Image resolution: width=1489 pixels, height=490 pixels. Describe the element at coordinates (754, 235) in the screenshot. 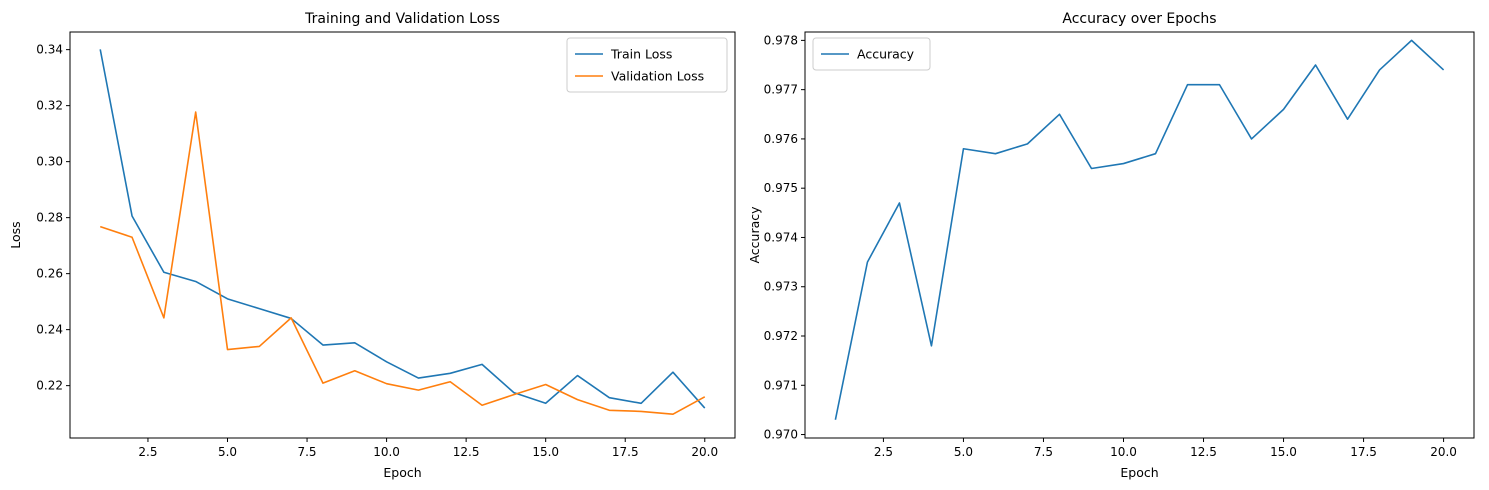

I see `y-axis-label: Accuracy` at that location.